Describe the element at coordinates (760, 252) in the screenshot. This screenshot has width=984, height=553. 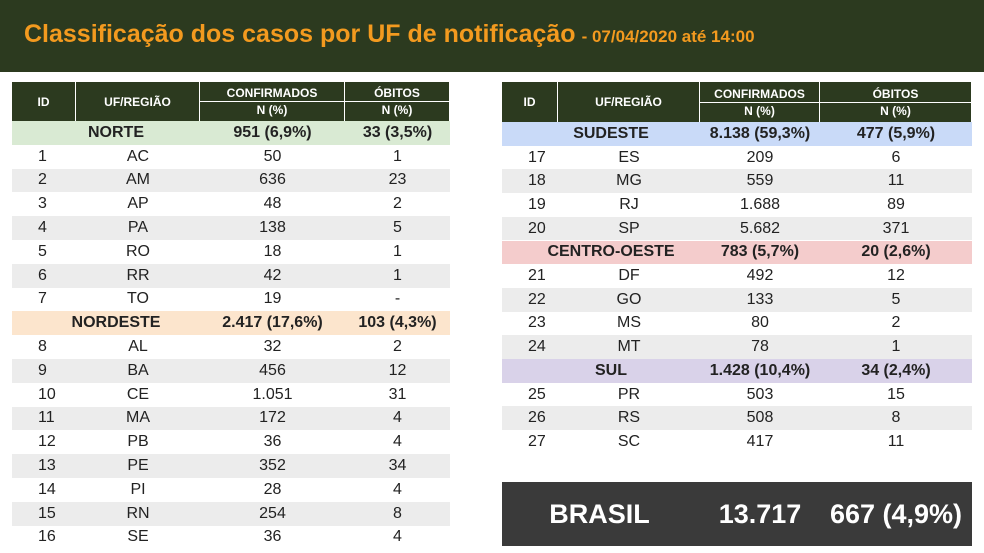
I see `region-confirmados: 783 (5,7%)` at that location.